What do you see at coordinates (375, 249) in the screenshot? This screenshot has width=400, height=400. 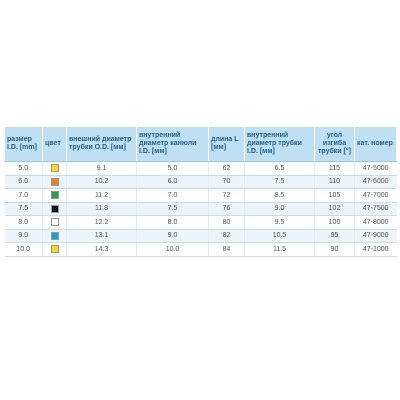 I see `cell-catalog-number: 47-1000` at bounding box center [375, 249].